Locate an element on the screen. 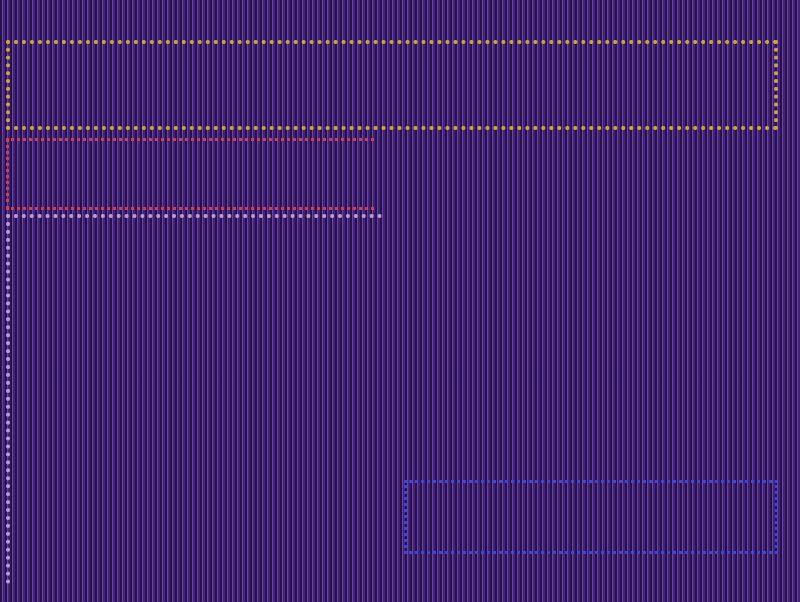 The image size is (800, 602). title-banner-frame is located at coordinates (392, 85).